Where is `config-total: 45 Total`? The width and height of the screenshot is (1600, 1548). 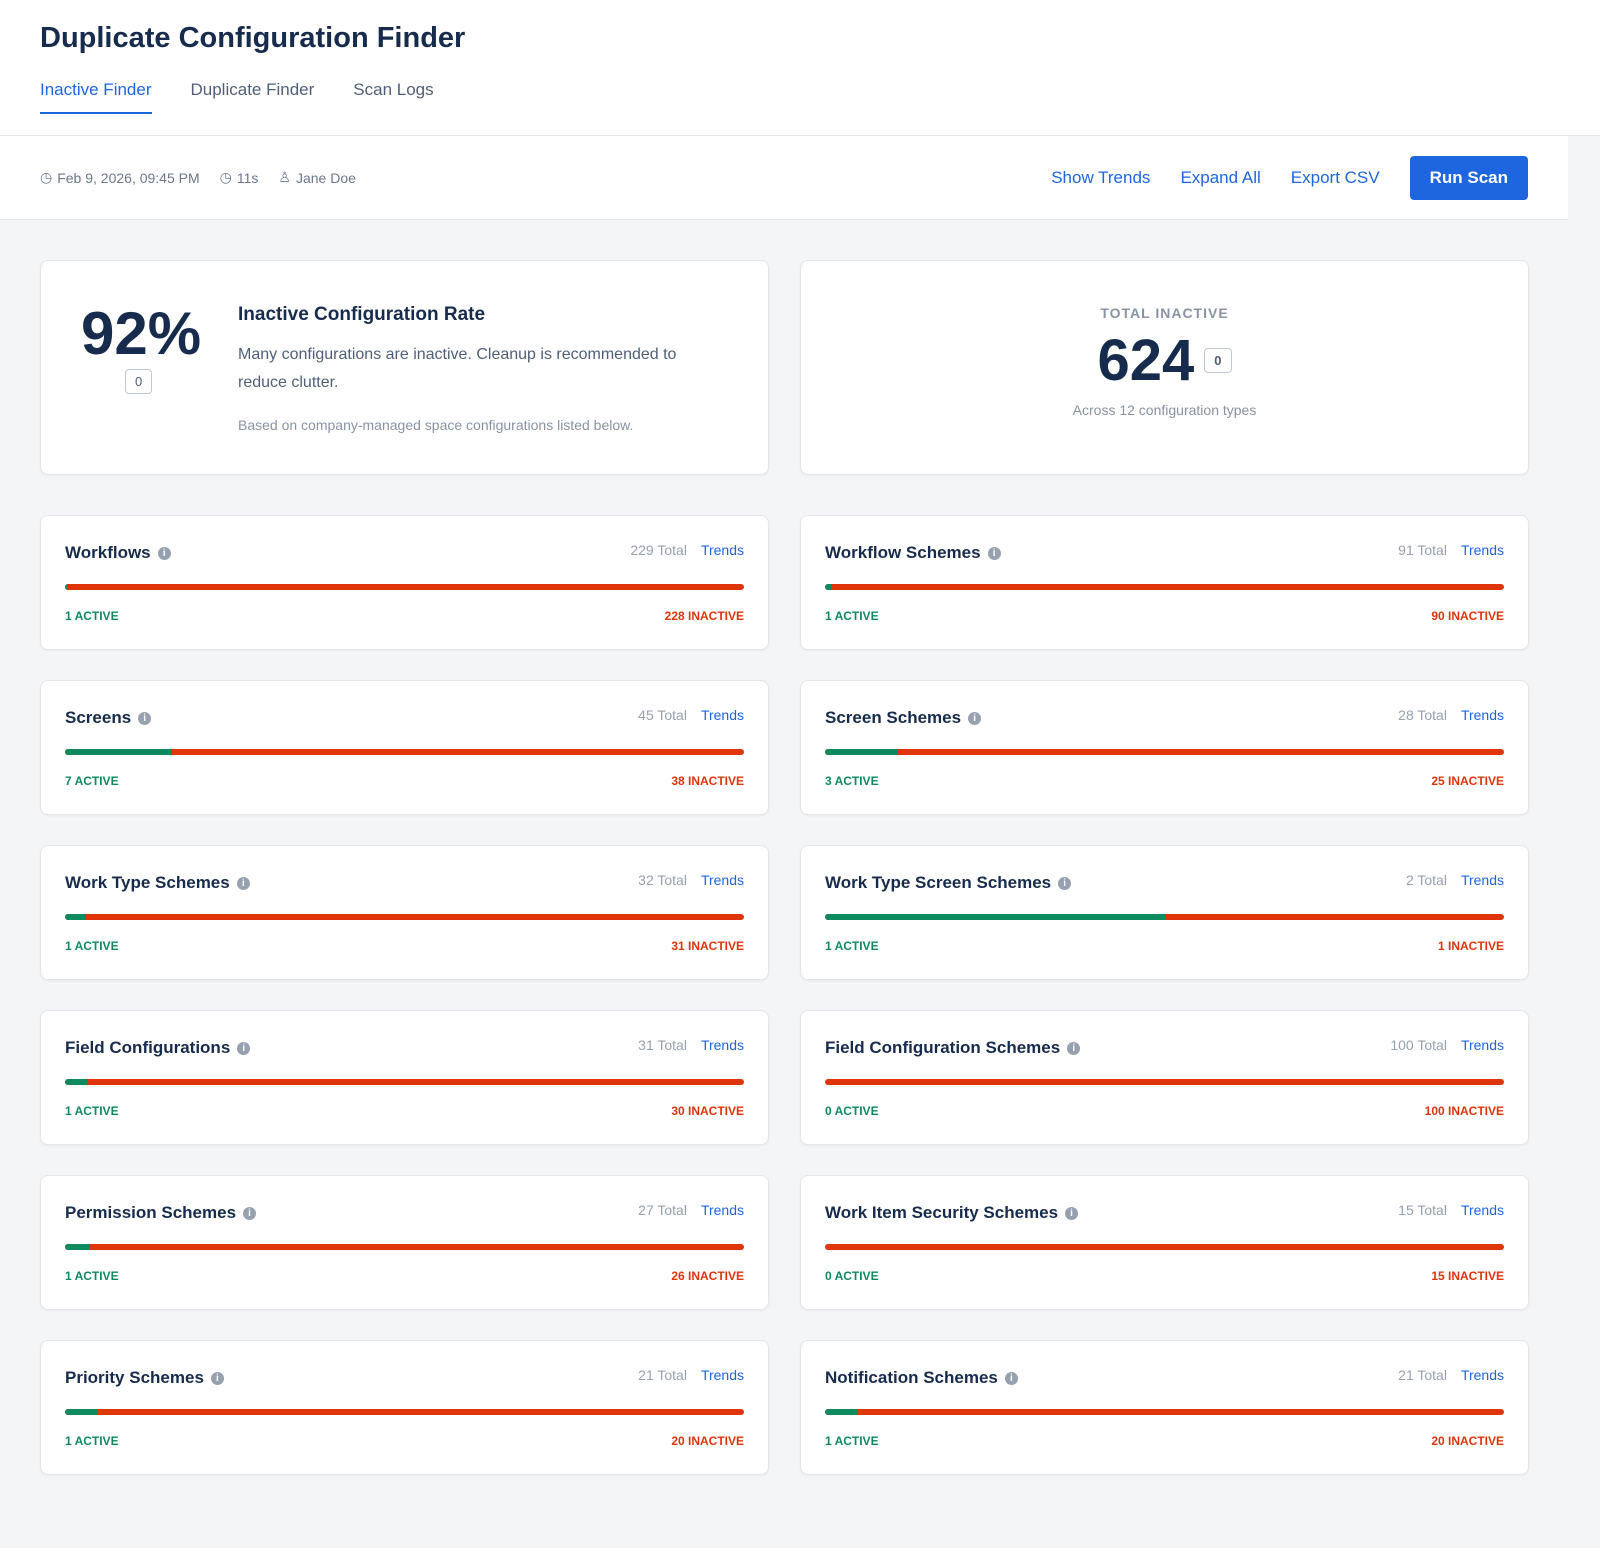
config-total: 45 Total is located at coordinates (662, 715).